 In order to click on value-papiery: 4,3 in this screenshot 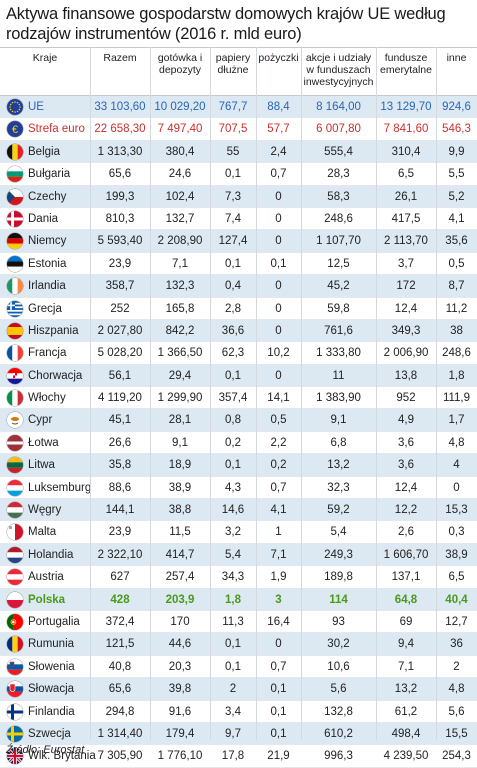, I will do `click(233, 487)`.